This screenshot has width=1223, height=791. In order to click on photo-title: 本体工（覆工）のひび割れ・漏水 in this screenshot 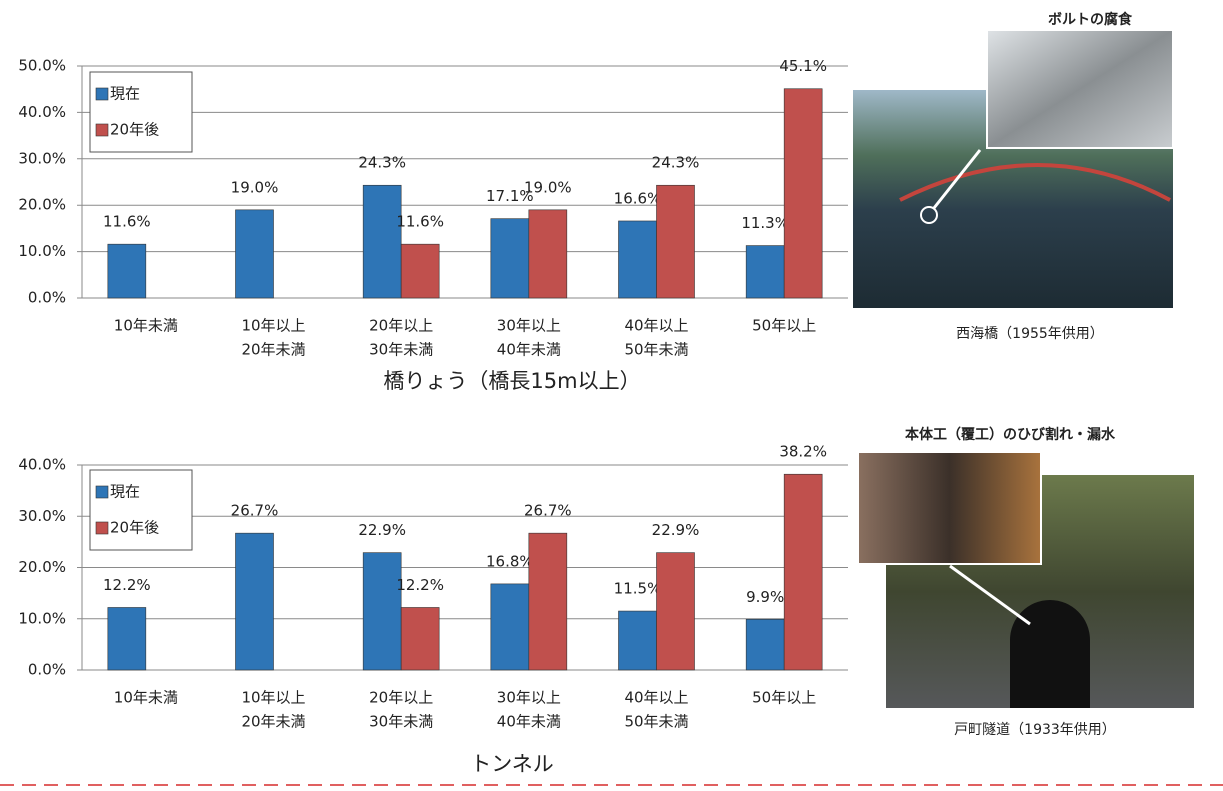, I will do `click(1010, 434)`.